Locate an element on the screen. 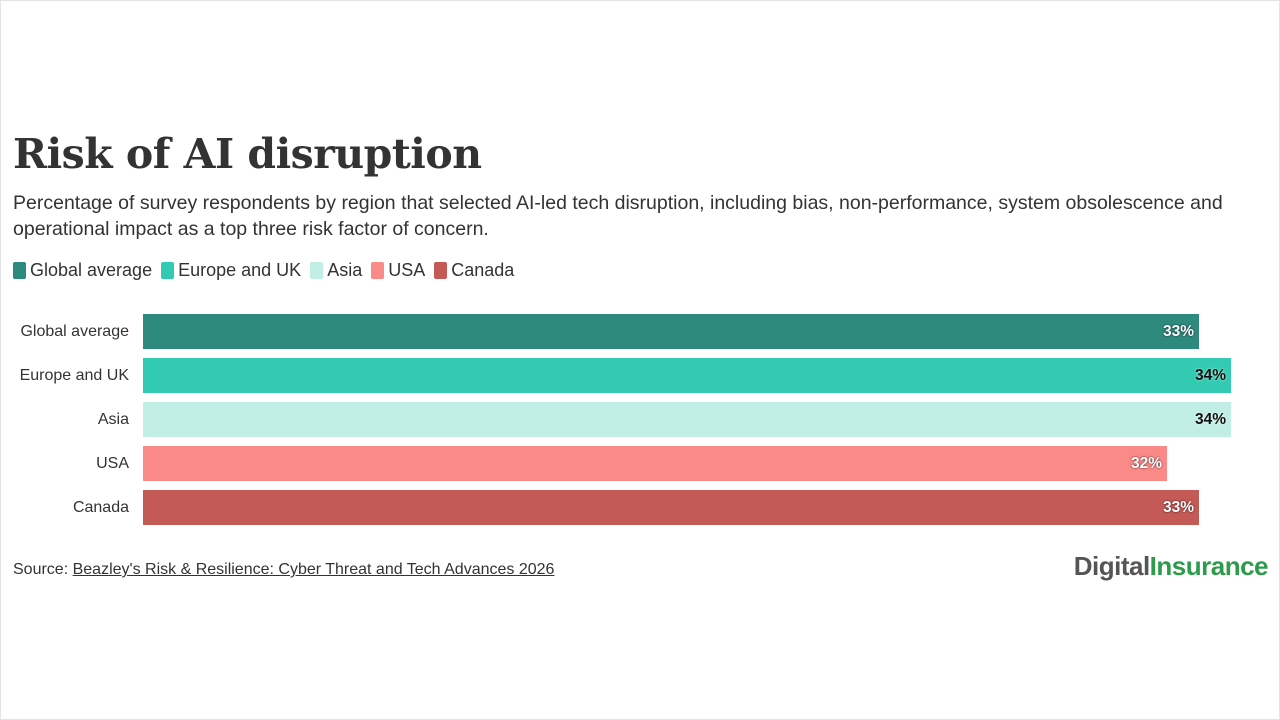 The height and width of the screenshot is (720, 1280). legend-label: Europe and UK is located at coordinates (240, 270).